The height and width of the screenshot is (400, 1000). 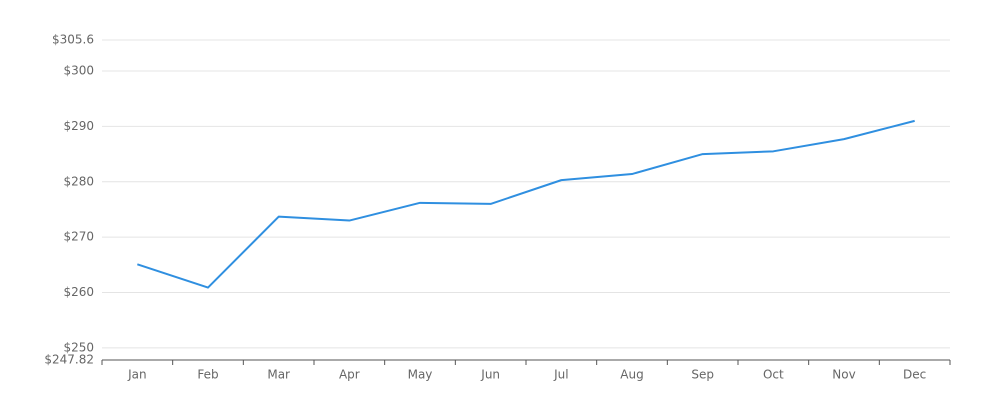 I want to click on x-tick-label: Apr, so click(x=349, y=375).